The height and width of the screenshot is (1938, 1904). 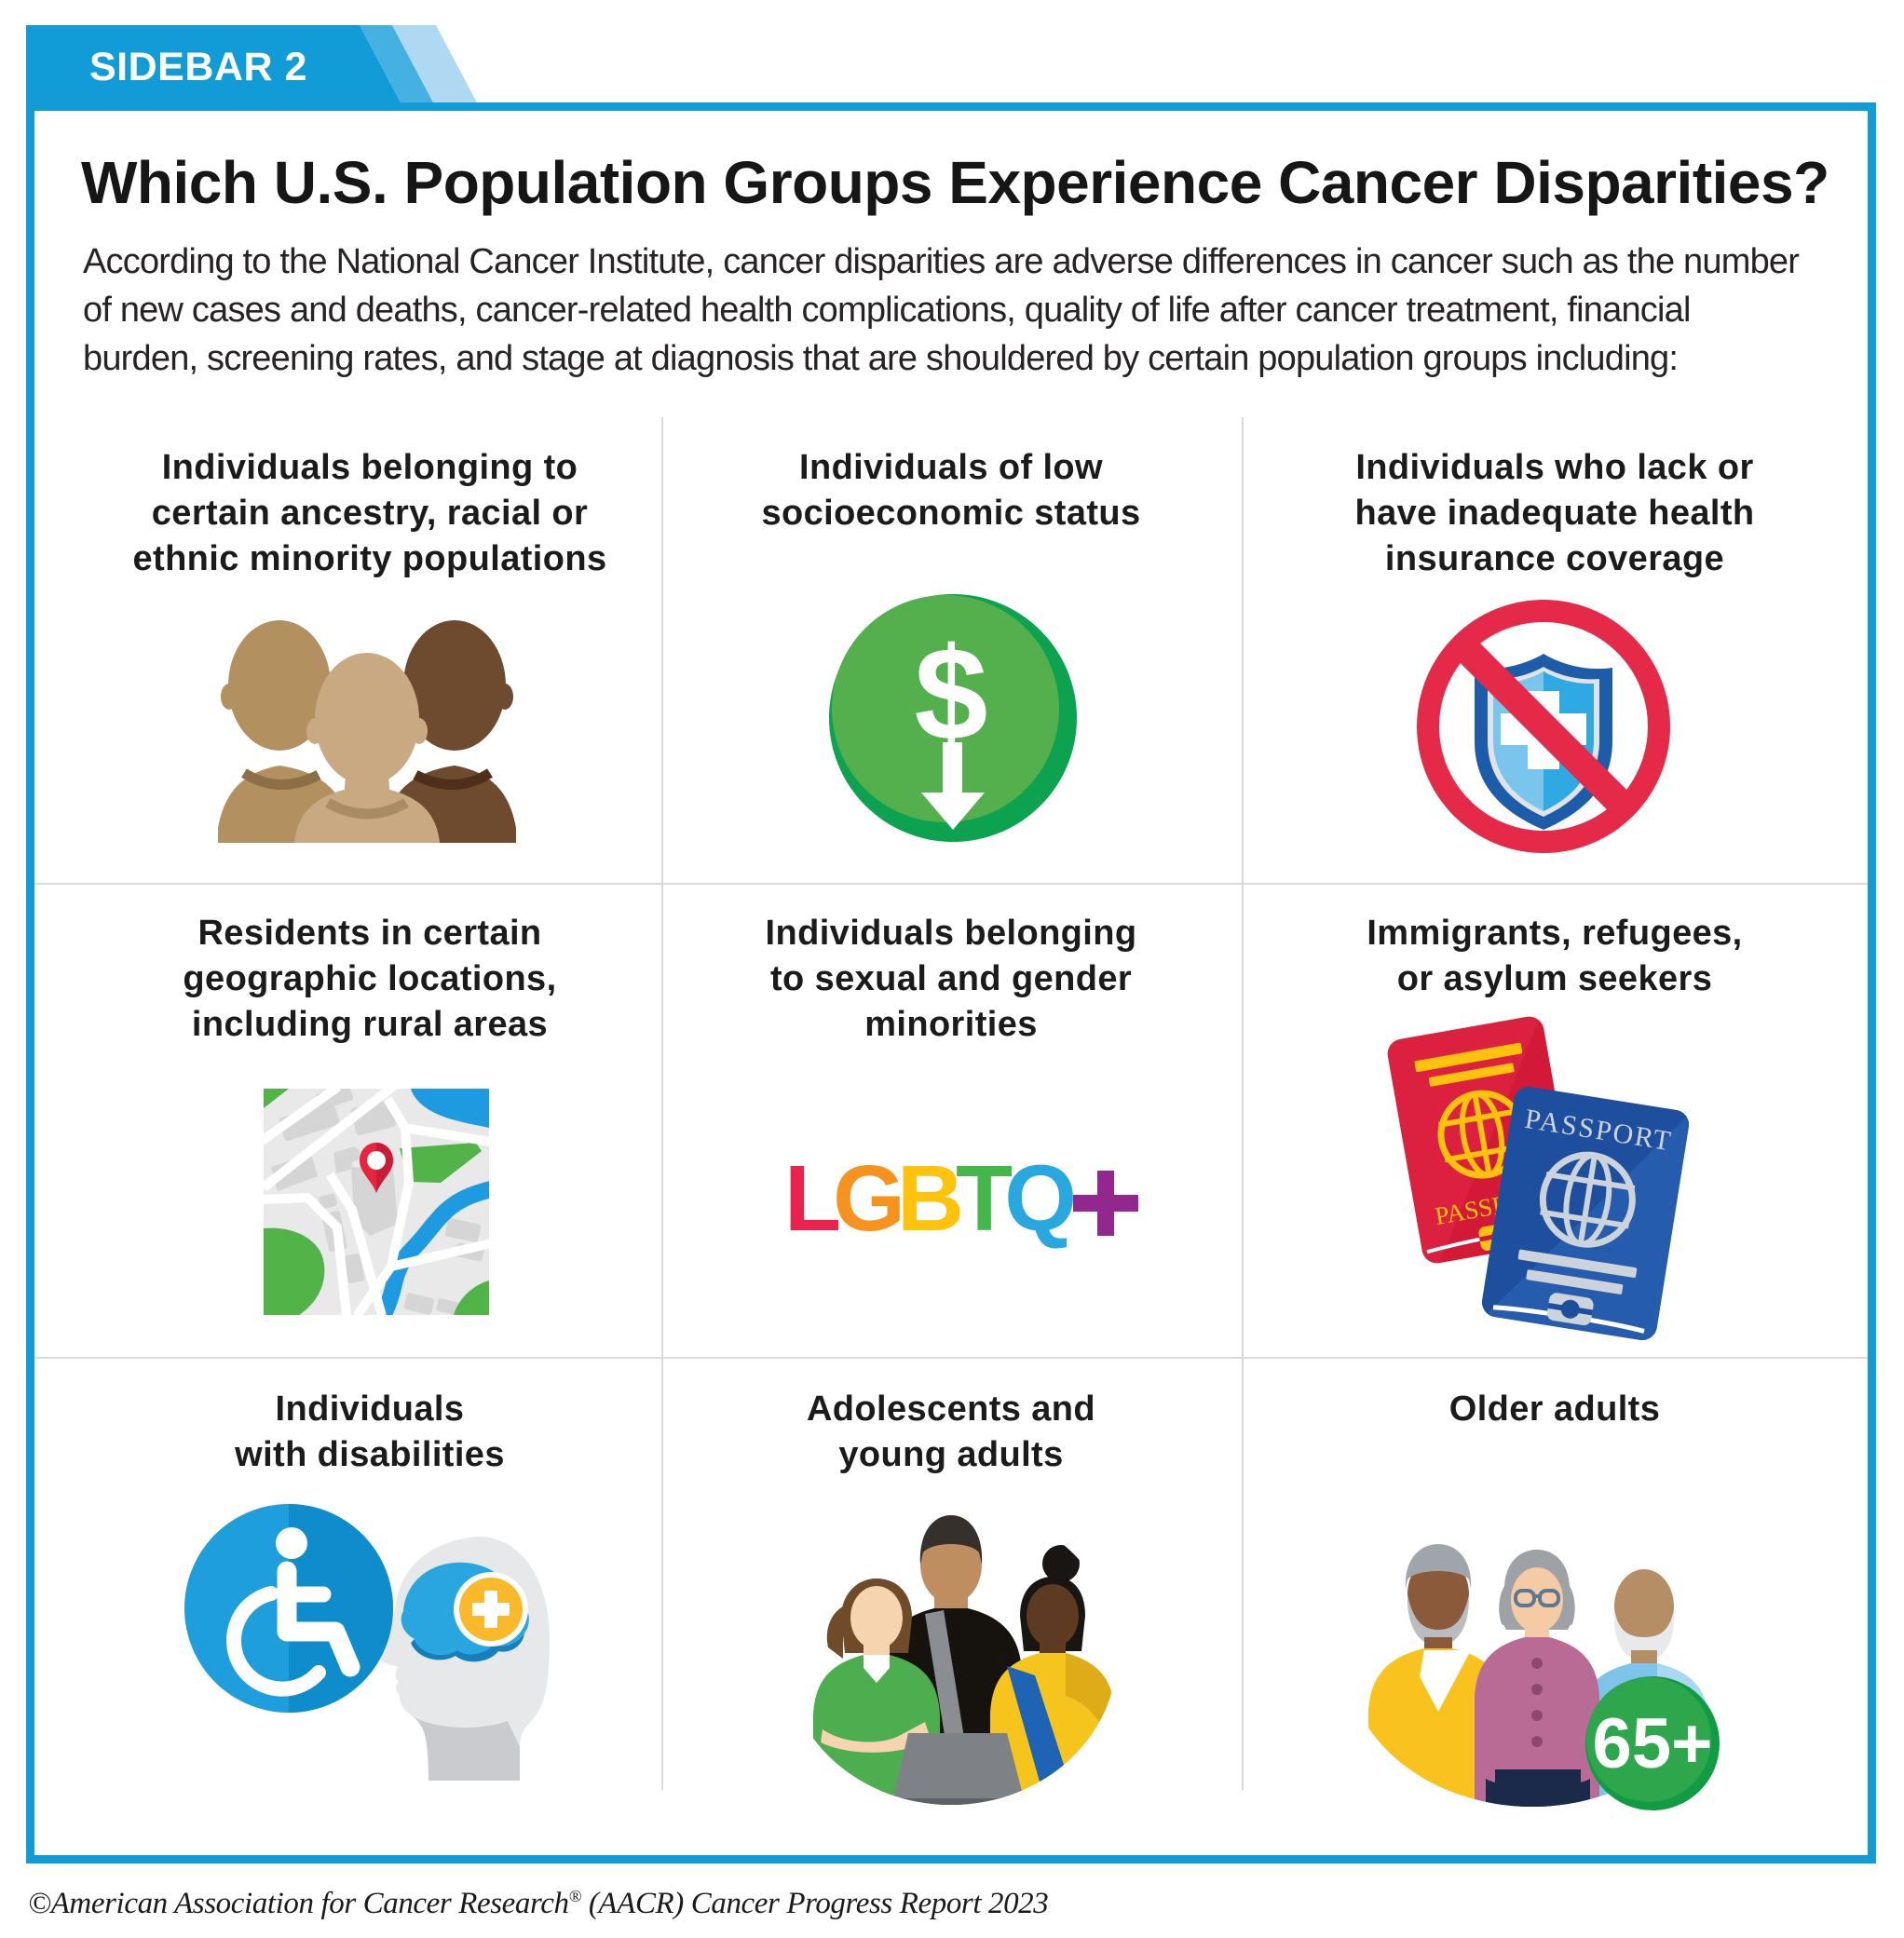 I want to click on svg-text: 65+, so click(x=1653, y=1743).